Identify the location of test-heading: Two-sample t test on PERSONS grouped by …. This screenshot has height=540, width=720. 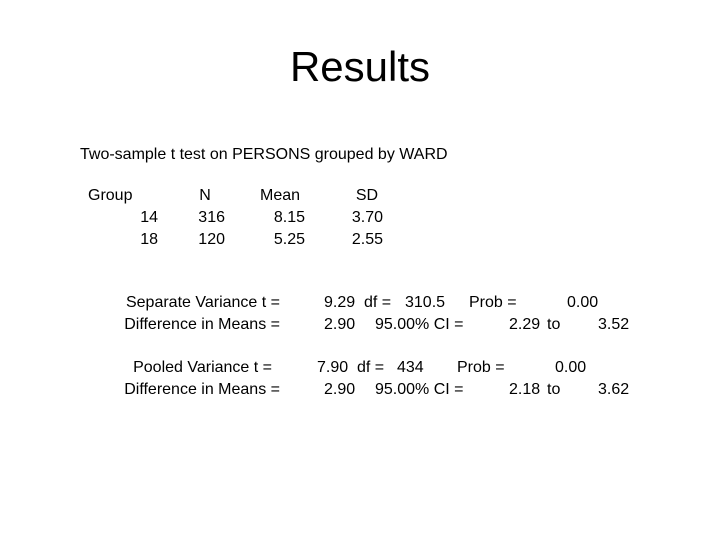
(264, 154).